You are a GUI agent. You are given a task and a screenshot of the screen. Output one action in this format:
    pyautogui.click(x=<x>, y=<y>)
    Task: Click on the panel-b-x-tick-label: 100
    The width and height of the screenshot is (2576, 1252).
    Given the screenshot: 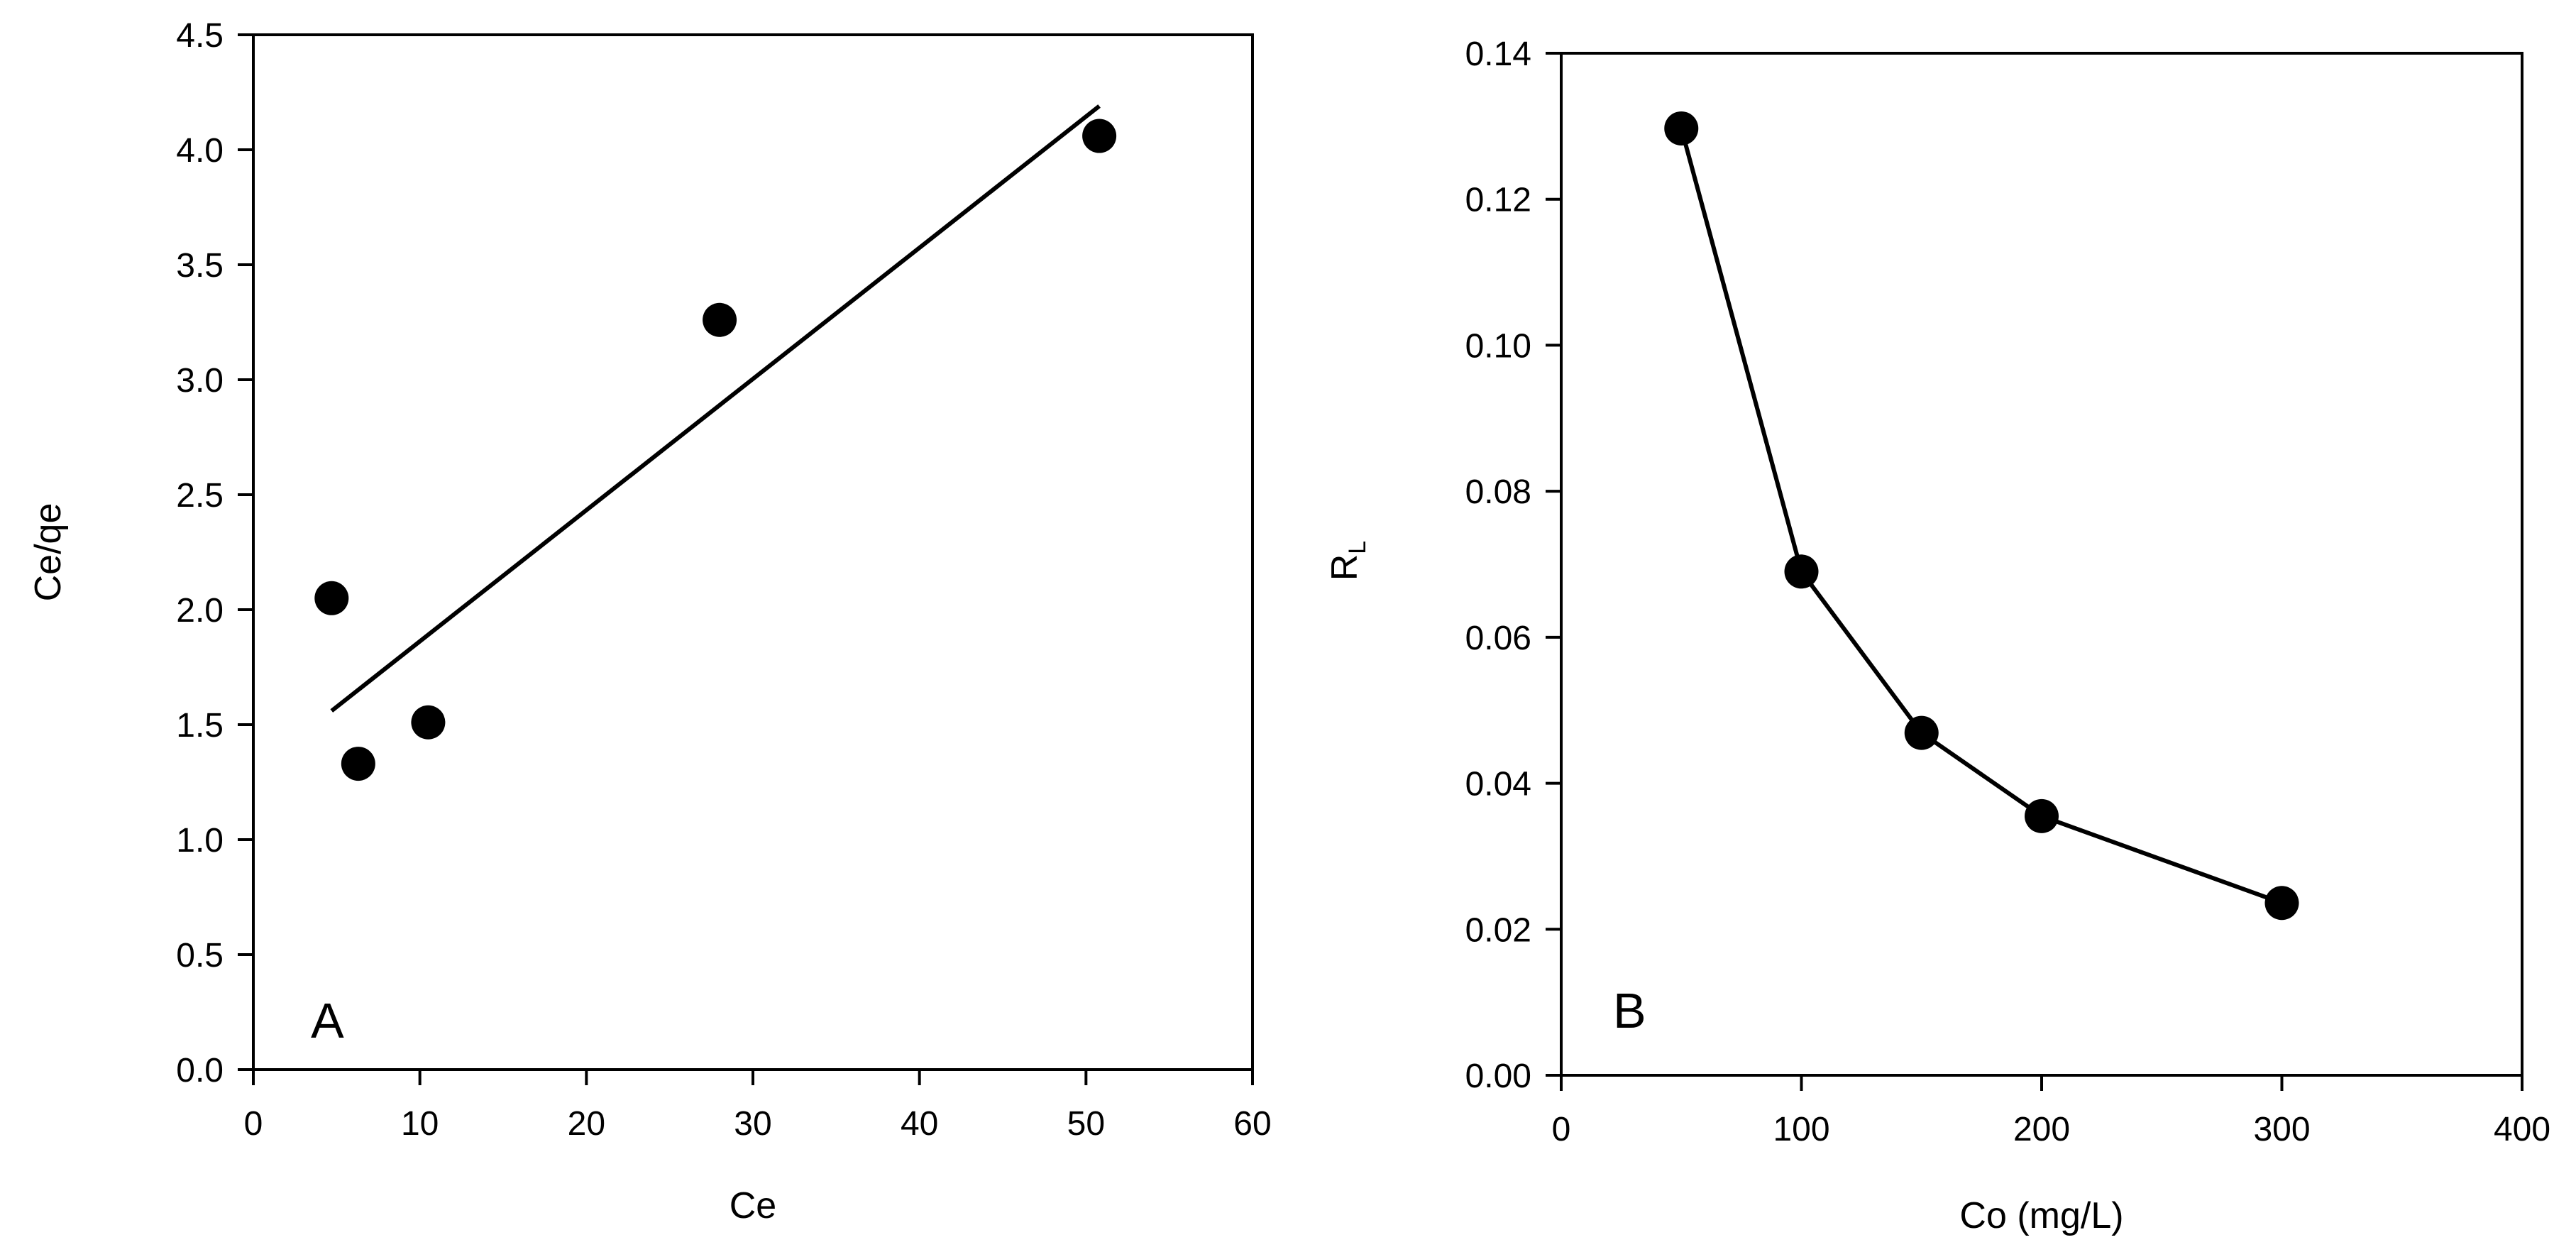 What is the action you would take?
    pyautogui.click(x=1801, y=1129)
    